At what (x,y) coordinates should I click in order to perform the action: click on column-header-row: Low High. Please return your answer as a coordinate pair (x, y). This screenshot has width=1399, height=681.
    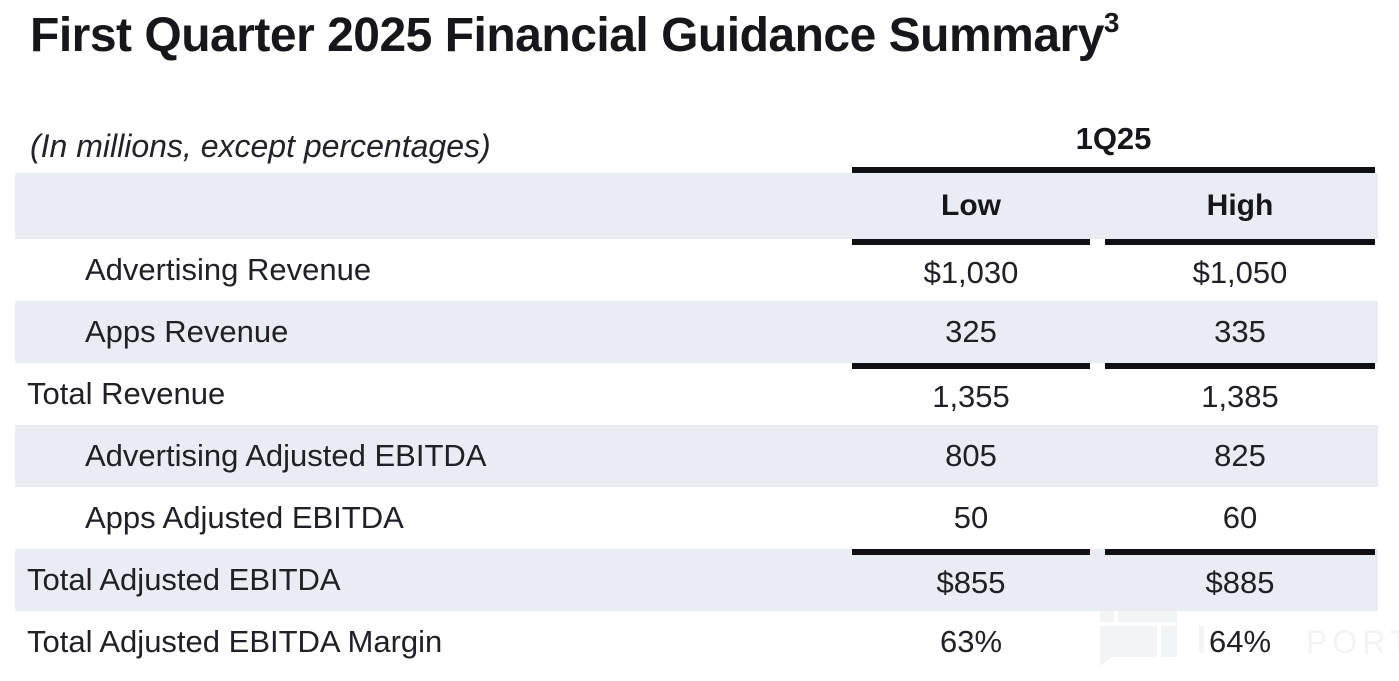
    Looking at the image, I should click on (696, 205).